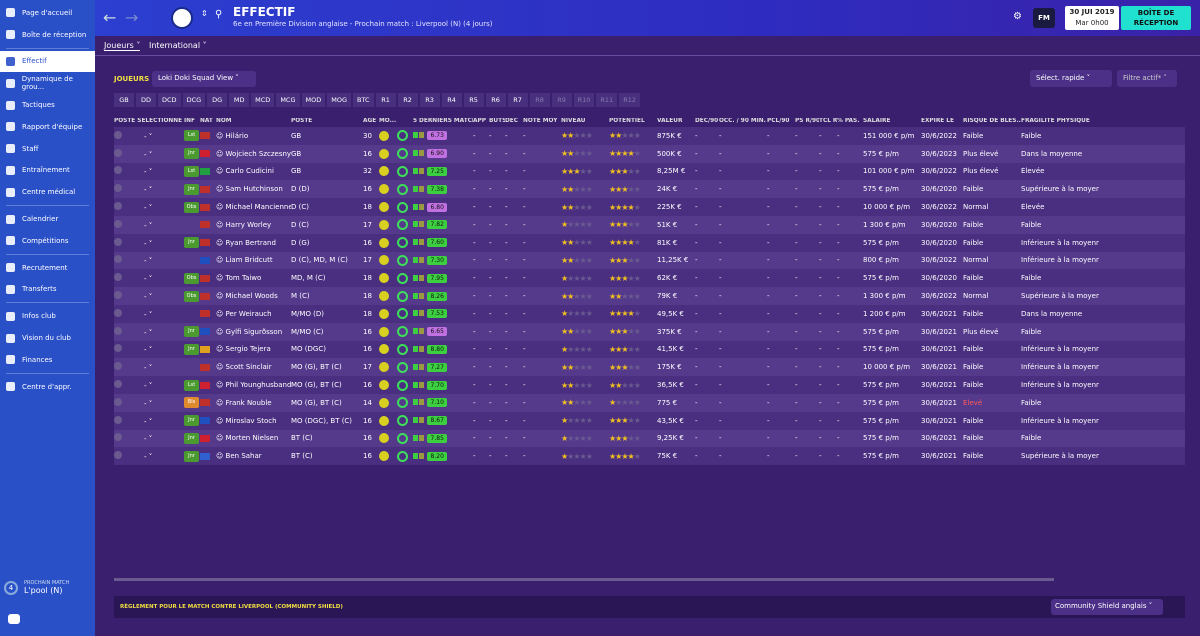  Describe the element at coordinates (110, 17) in the screenshot. I see `back-arrow-icon: ←` at that location.